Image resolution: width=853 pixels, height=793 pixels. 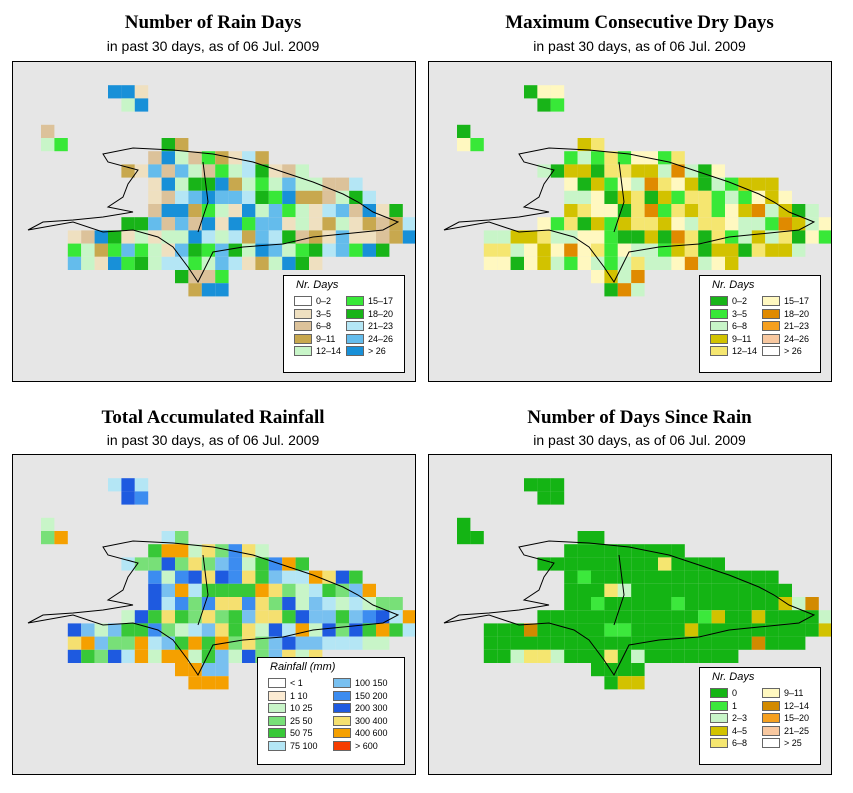 I want to click on island-outline, so click(x=213, y=608).